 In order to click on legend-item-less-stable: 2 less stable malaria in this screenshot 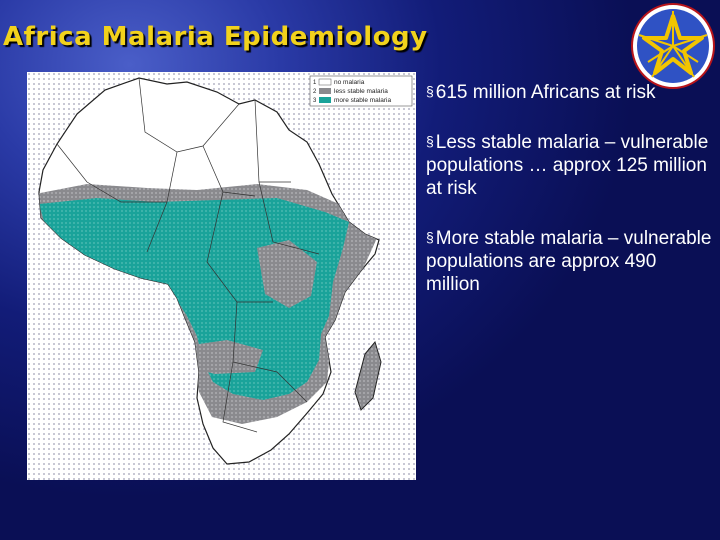, I will do `click(350, 91)`.